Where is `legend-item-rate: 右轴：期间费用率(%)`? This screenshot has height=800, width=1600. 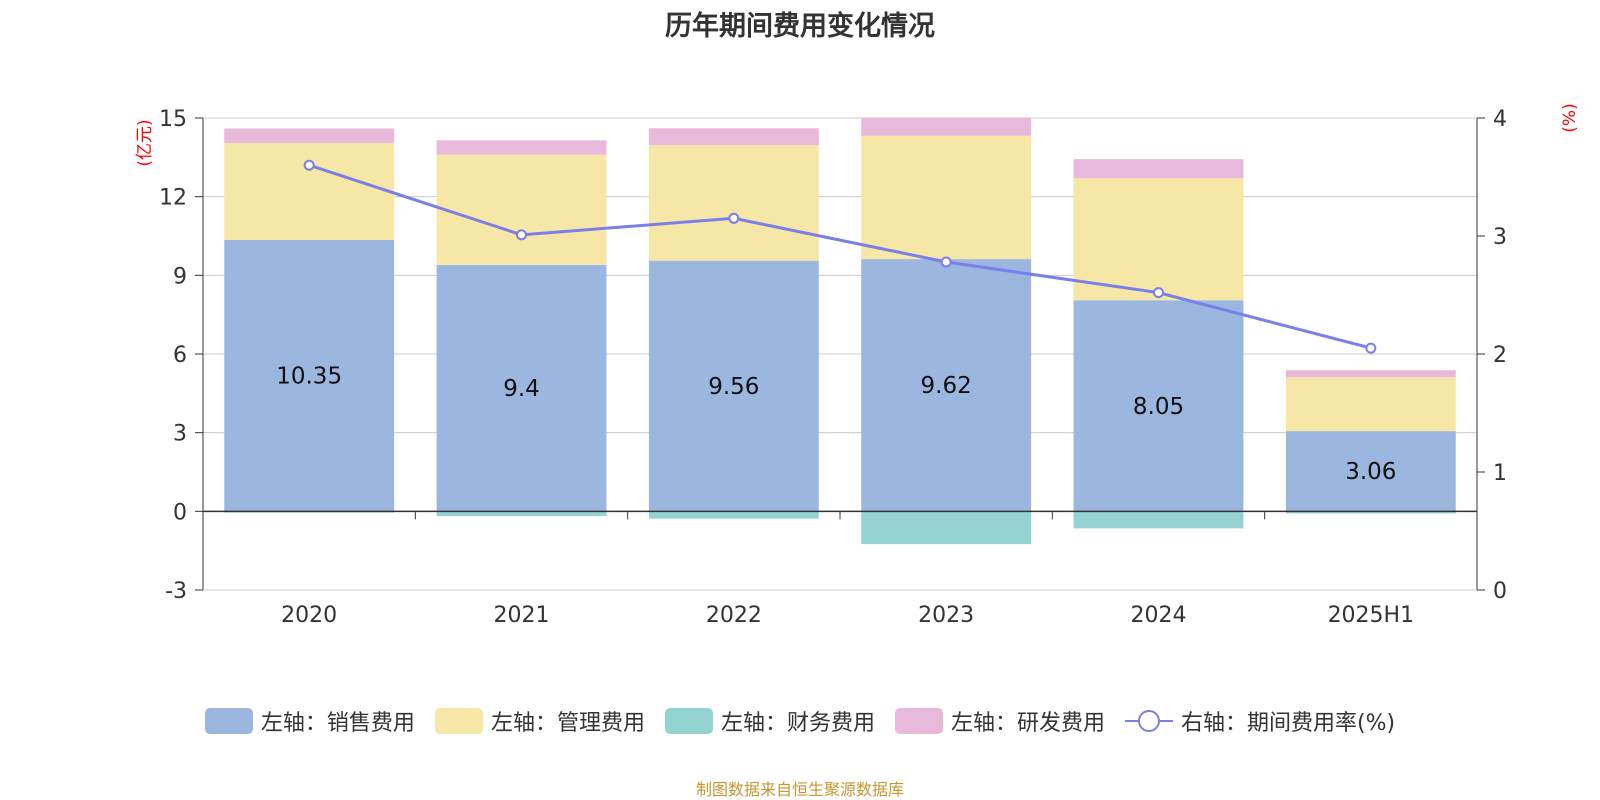 legend-item-rate: 右轴：期间费用率(%) is located at coordinates (1260, 721).